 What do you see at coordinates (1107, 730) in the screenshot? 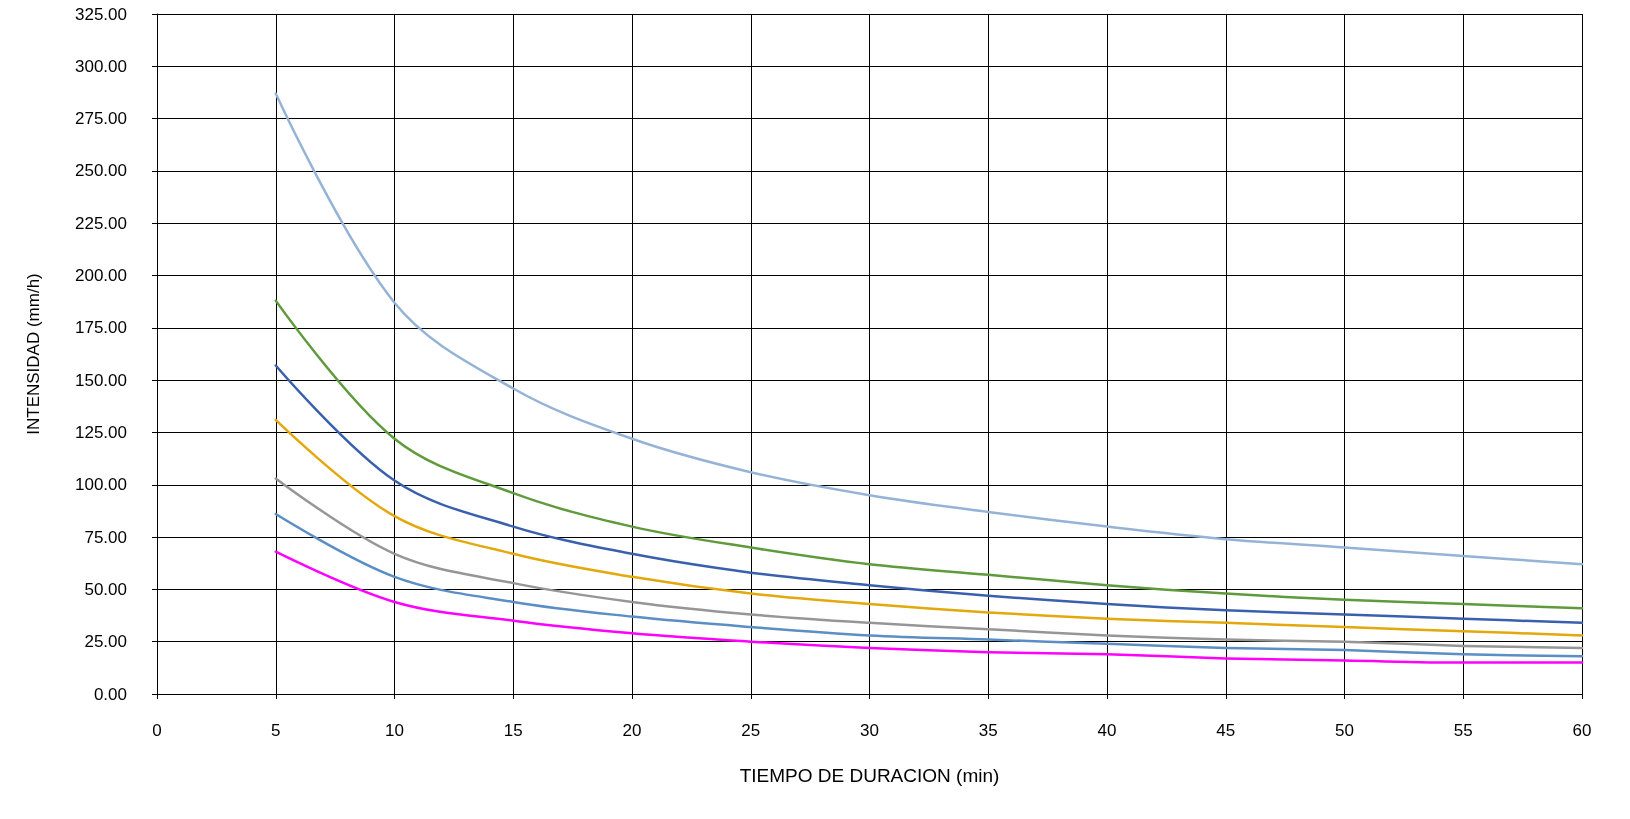
I see `x-tick-label: 40` at bounding box center [1107, 730].